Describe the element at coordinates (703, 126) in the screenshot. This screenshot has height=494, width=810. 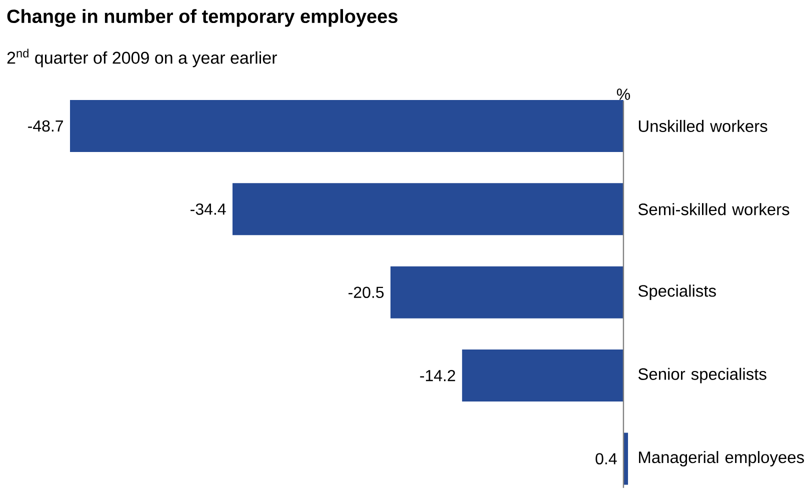
I see `y-tick-label: Unskilled workers` at that location.